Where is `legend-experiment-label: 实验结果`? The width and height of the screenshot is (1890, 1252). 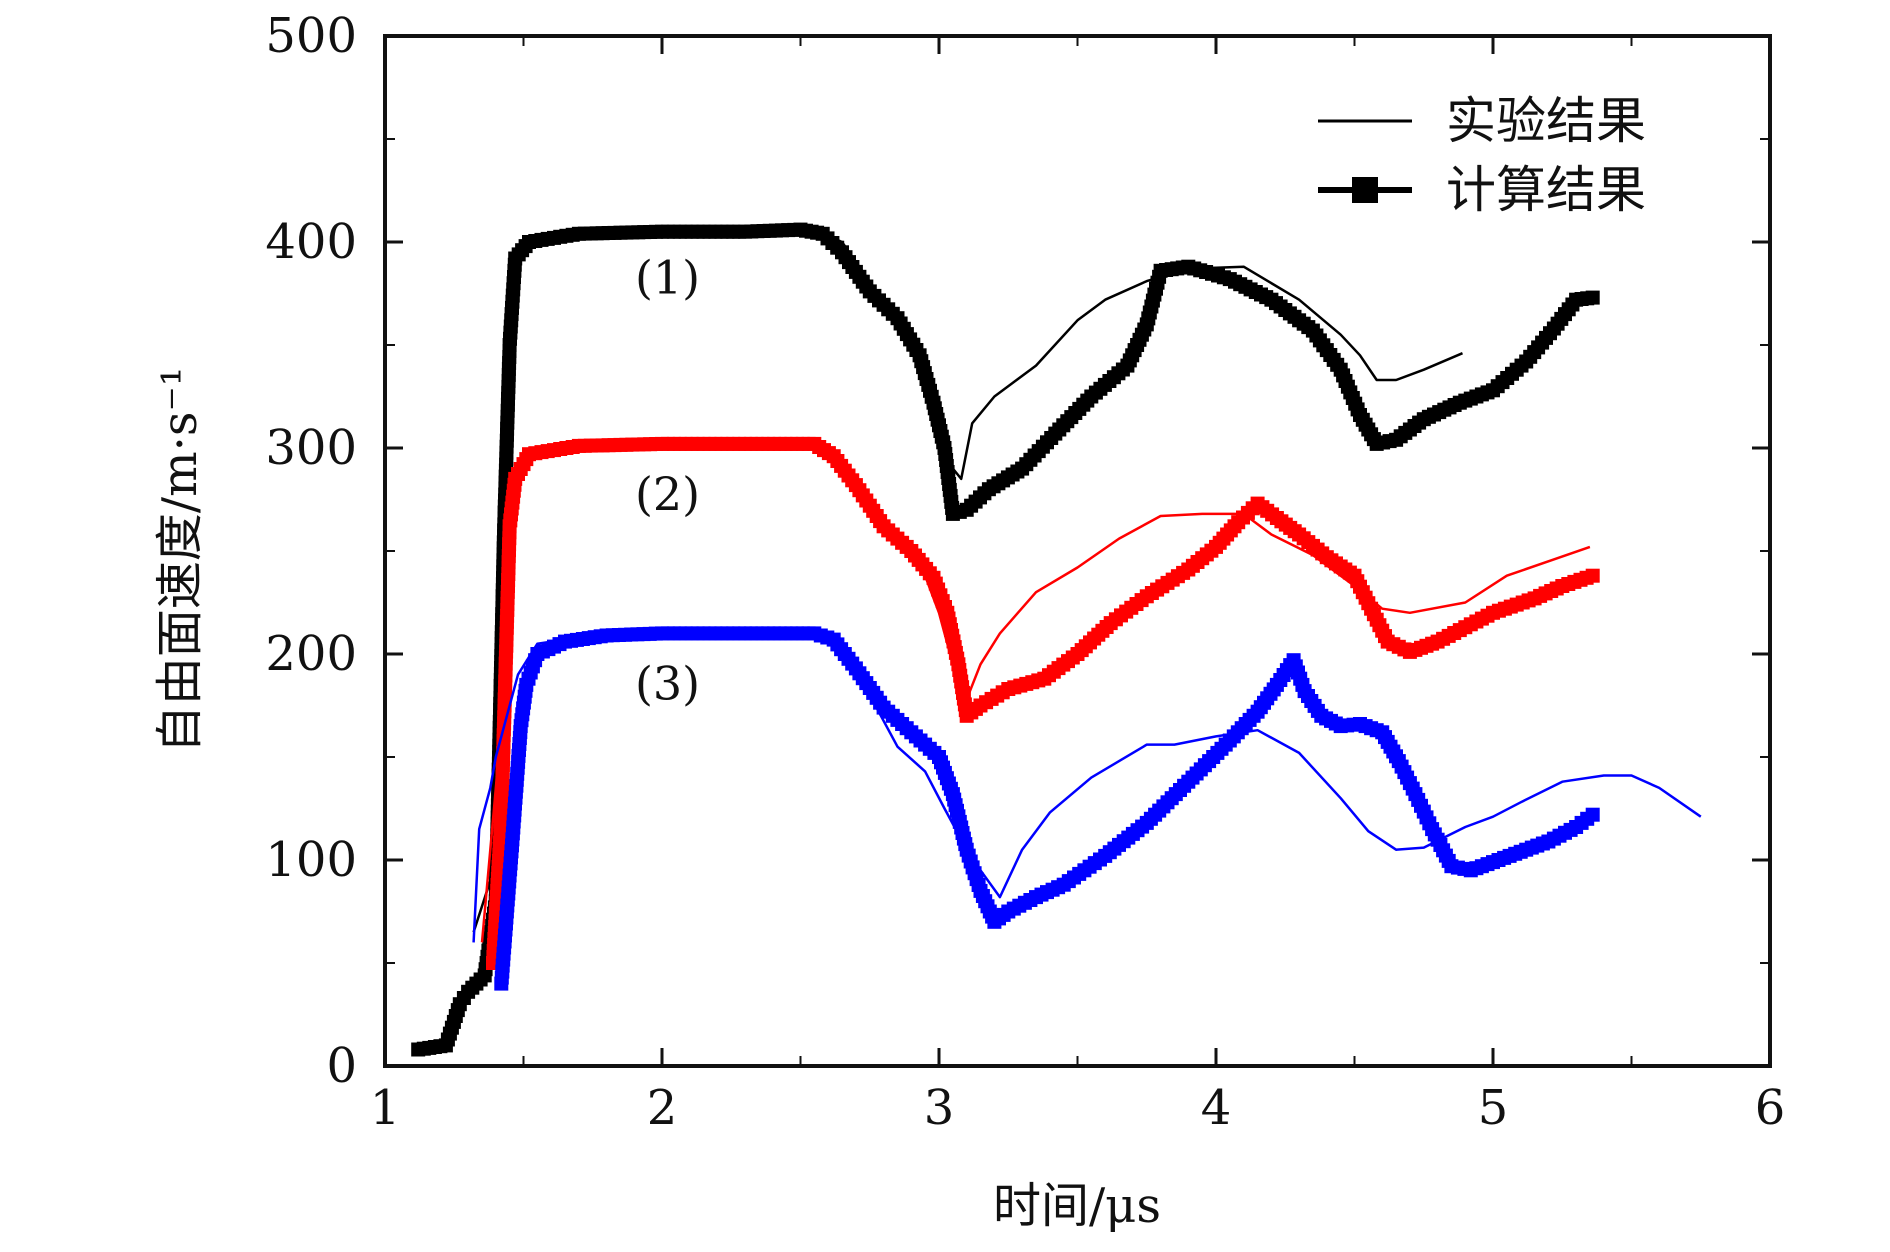 legend-experiment-label: 实验结果 is located at coordinates (1546, 121).